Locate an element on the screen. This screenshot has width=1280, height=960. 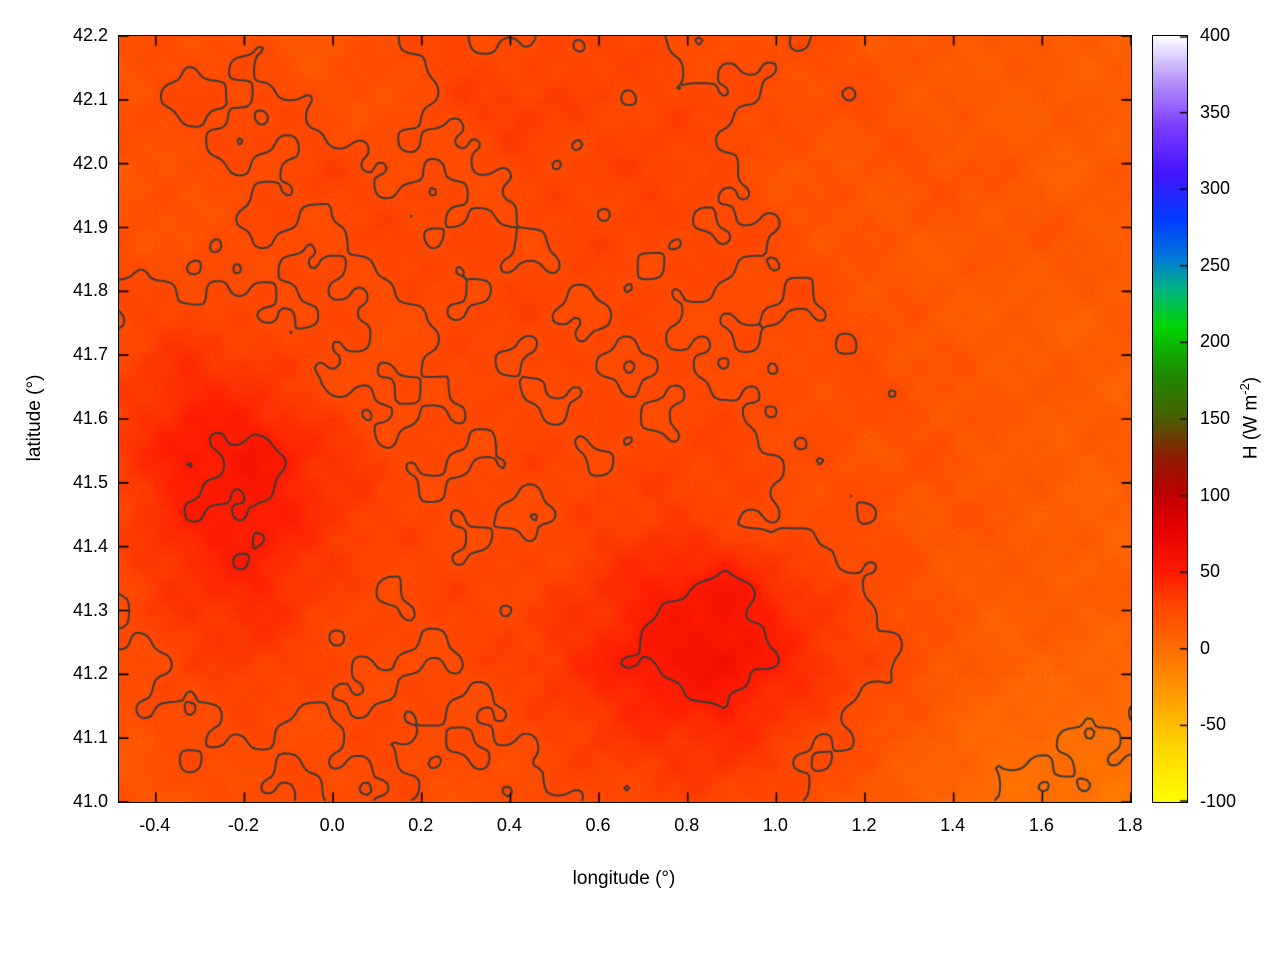
colorbar-tick-label: 300 is located at coordinates (1215, 188).